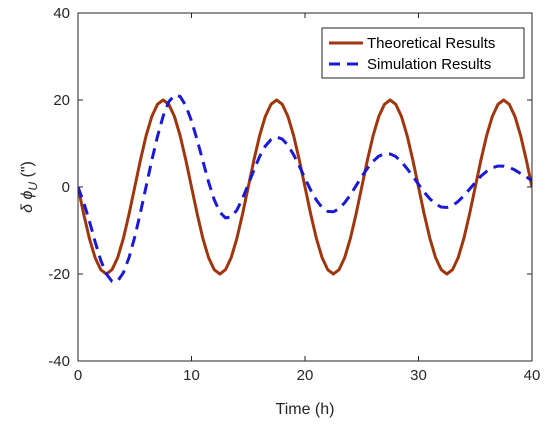 This screenshot has width=550, height=424. Describe the element at coordinates (59, 274) in the screenshot. I see `y-tick-label: -20` at that location.